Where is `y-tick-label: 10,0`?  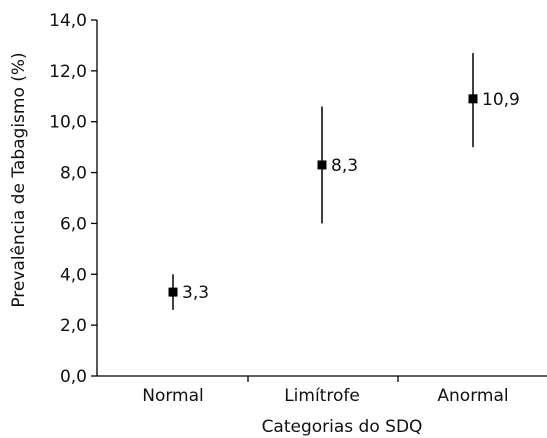 y-tick-label: 10,0 is located at coordinates (68, 123).